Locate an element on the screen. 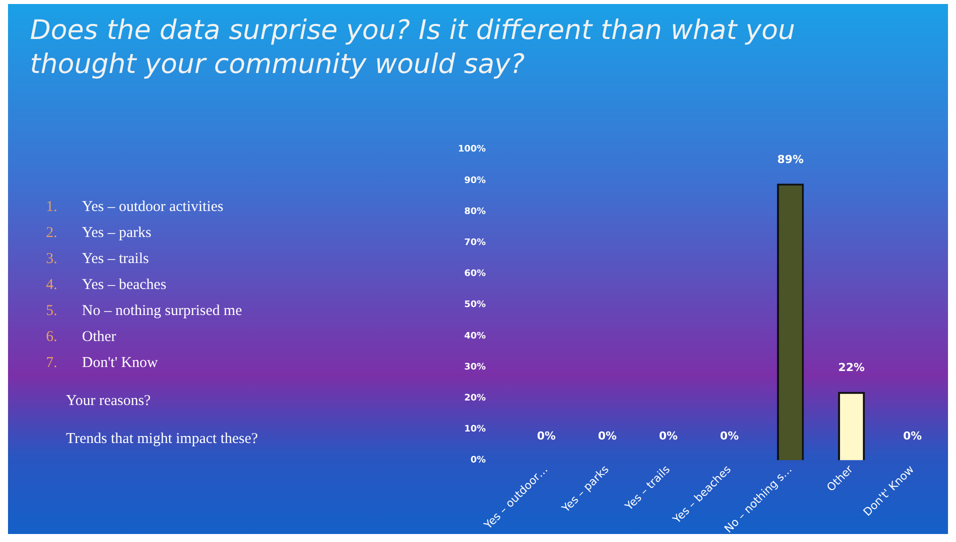  data-label: 22% is located at coordinates (851, 367).